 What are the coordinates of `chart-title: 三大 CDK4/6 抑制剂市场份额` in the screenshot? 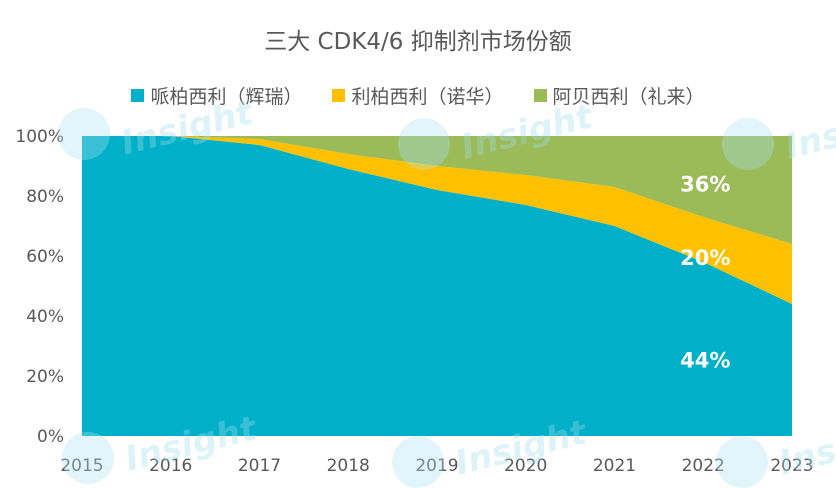 It's located at (418, 42).